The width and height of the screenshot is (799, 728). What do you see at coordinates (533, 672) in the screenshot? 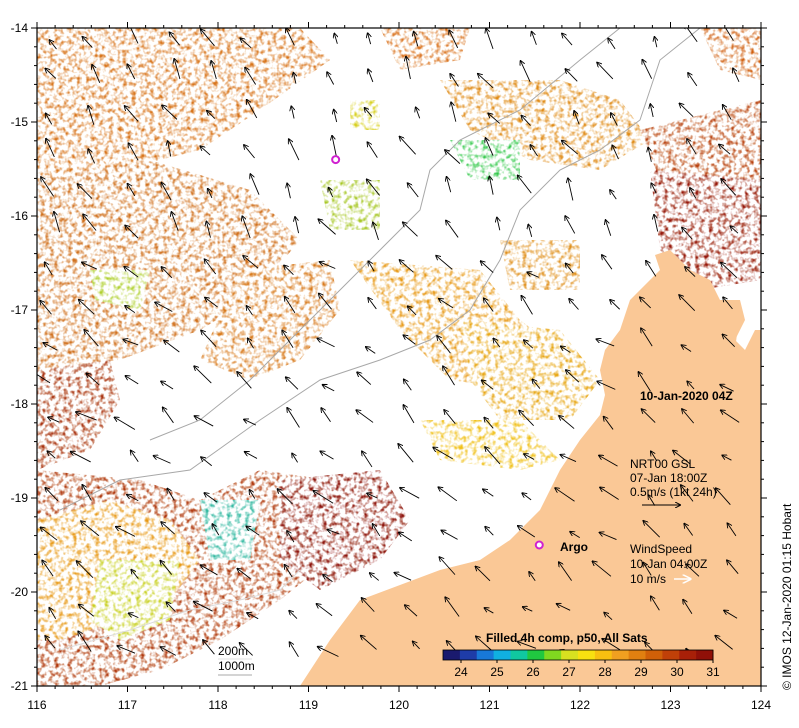
I see `colorbar-tick-label: 26` at bounding box center [533, 672].